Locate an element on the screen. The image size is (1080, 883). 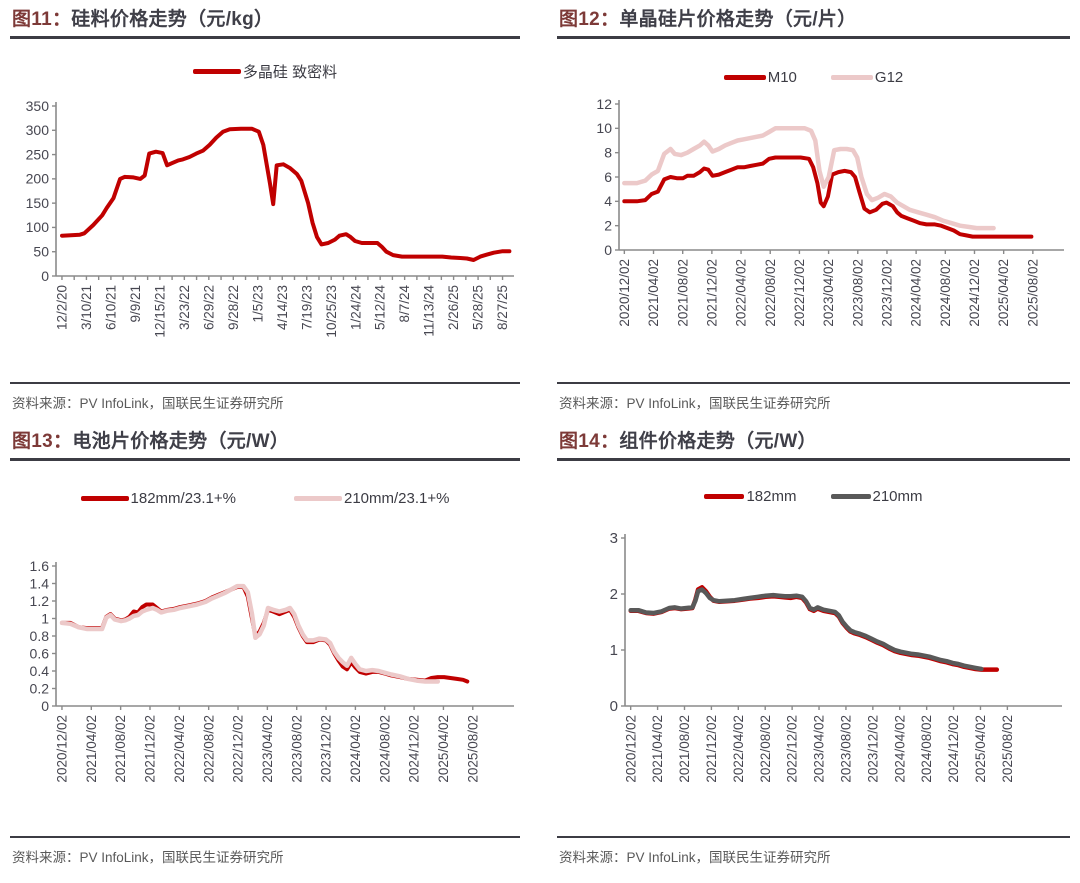
legend-item: 182mm is located at coordinates (750, 496).